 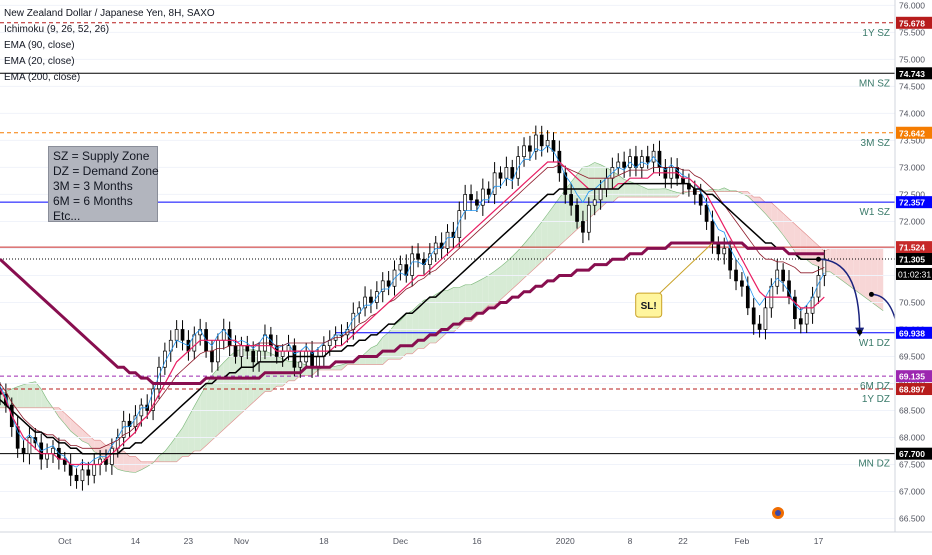 What do you see at coordinates (109, 62) in the screenshot?
I see `indicator-ema20: EMA (20, close)` at bounding box center [109, 62].